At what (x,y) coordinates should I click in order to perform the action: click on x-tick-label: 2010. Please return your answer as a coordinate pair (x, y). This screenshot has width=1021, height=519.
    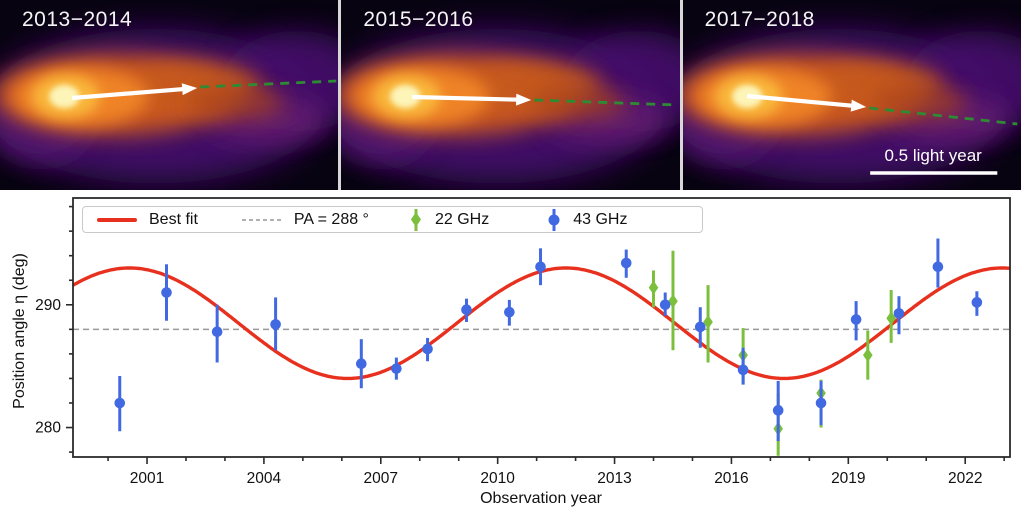
    Looking at the image, I should click on (497, 478).